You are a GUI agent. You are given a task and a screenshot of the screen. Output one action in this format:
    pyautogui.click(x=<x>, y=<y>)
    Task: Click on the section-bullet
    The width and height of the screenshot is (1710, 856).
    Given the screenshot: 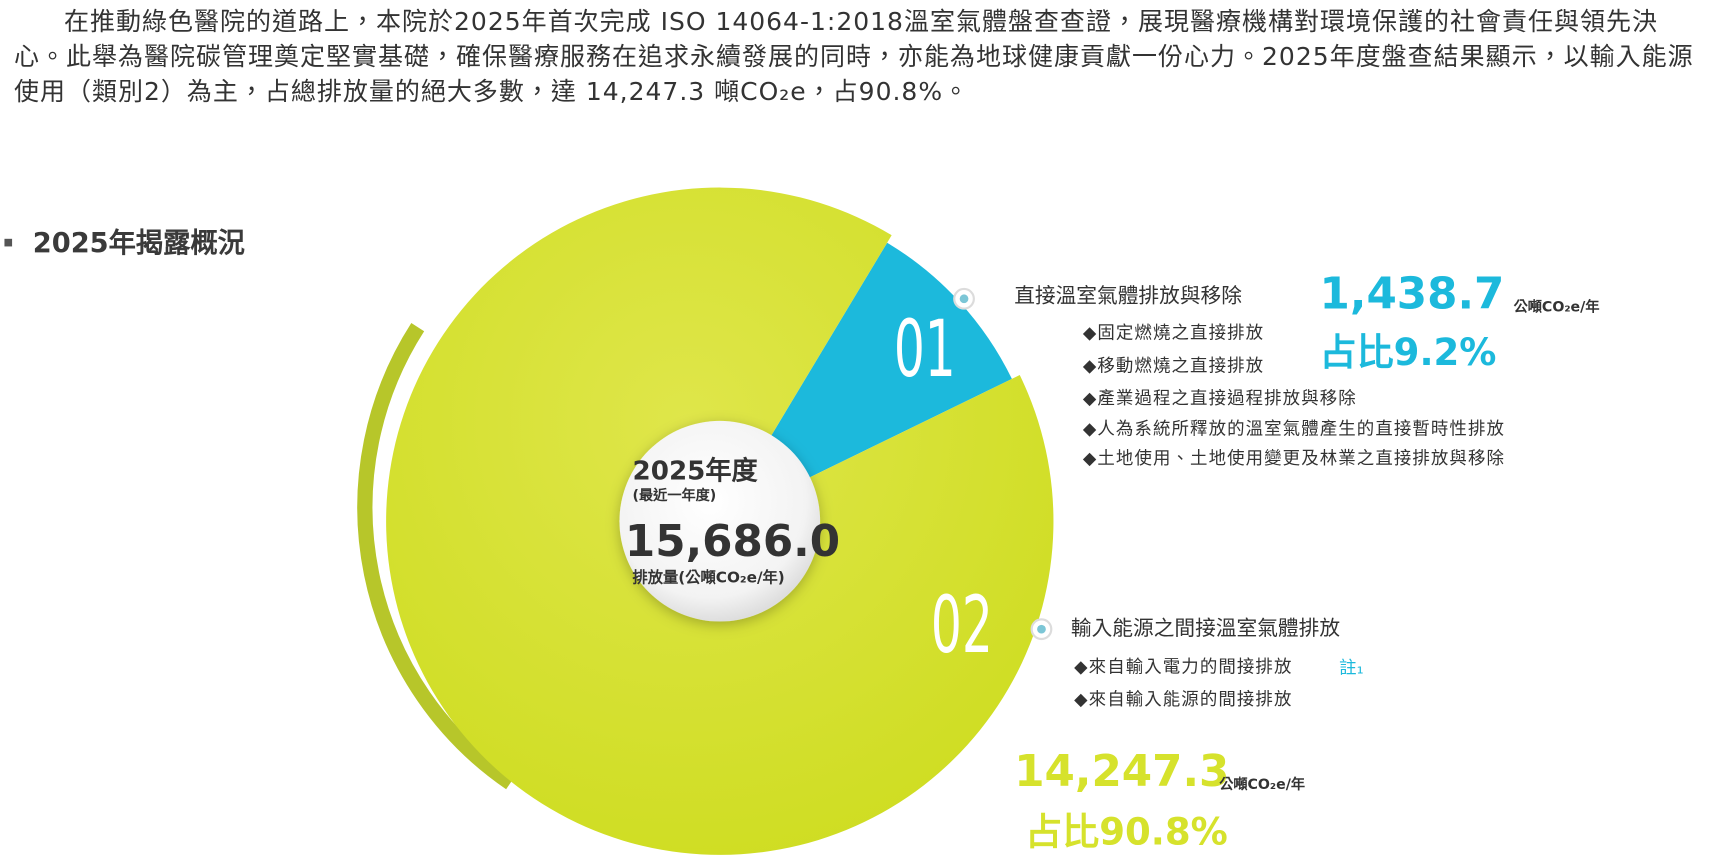 What is the action you would take?
    pyautogui.click(x=8, y=242)
    